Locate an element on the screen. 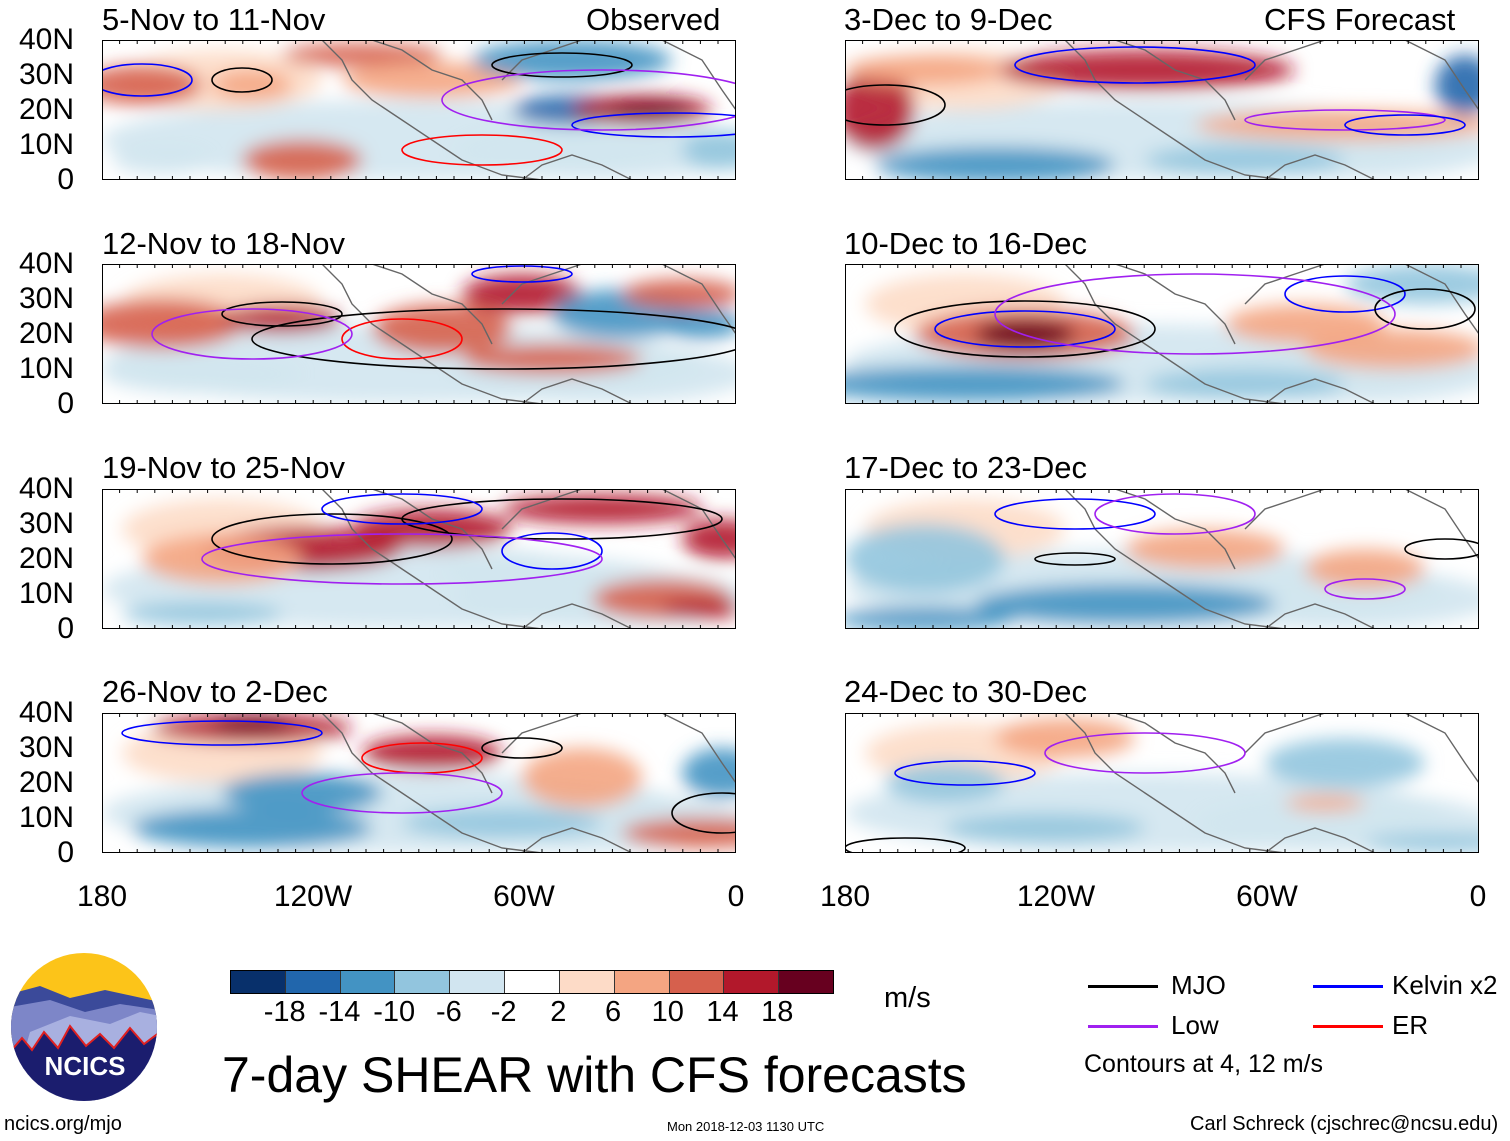  footer-url: ncics.org/mjo is located at coordinates (63, 1124).